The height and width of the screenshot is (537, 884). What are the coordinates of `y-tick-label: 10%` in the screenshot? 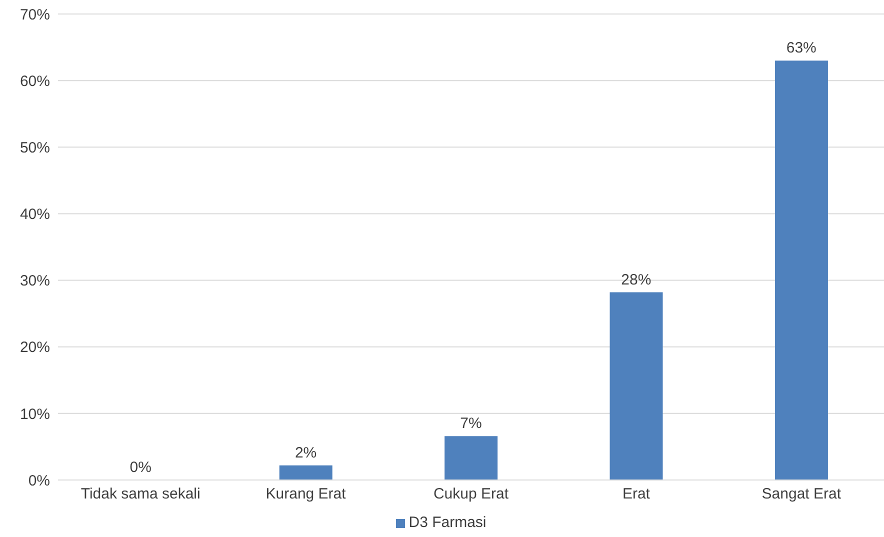 It's located at (35, 414).